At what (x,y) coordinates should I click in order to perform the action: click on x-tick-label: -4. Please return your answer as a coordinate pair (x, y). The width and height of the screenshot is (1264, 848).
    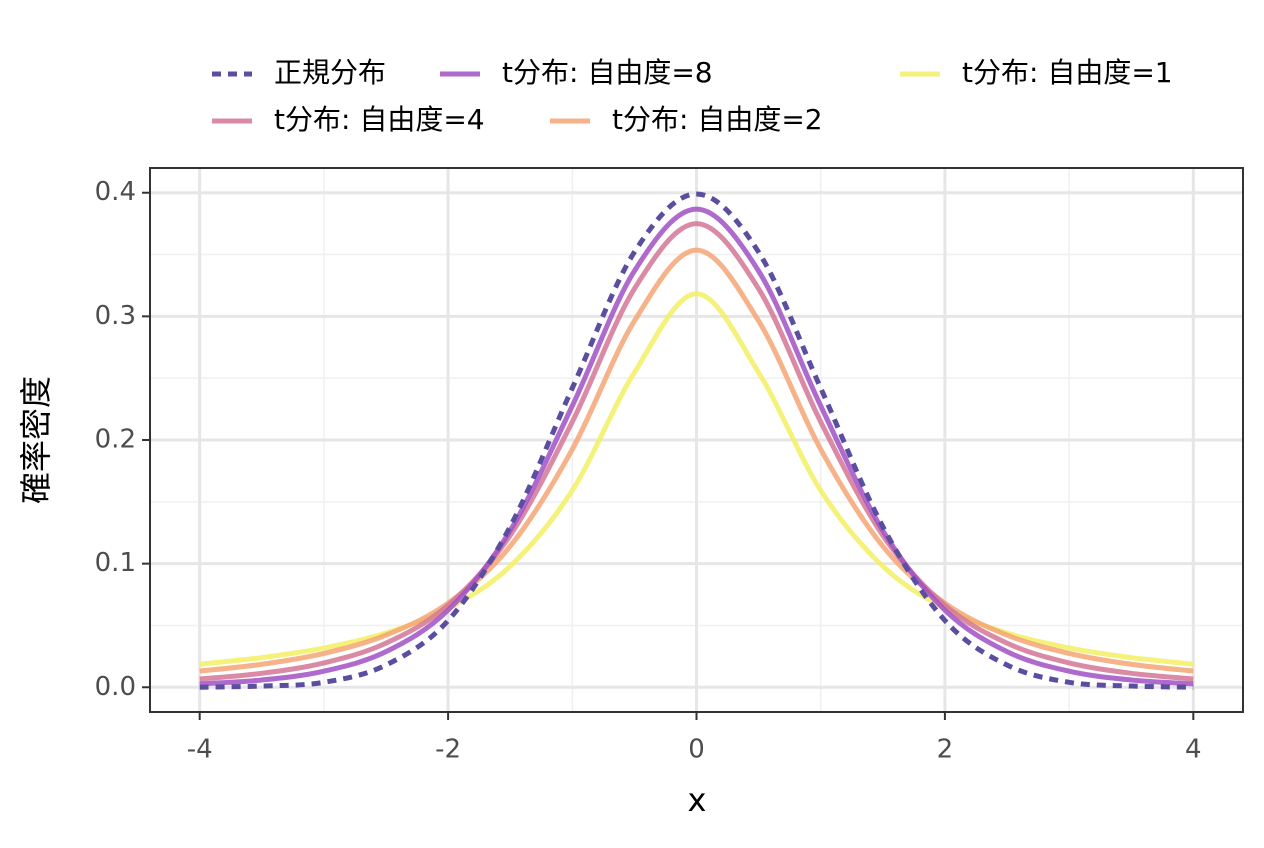
    Looking at the image, I should click on (200, 750).